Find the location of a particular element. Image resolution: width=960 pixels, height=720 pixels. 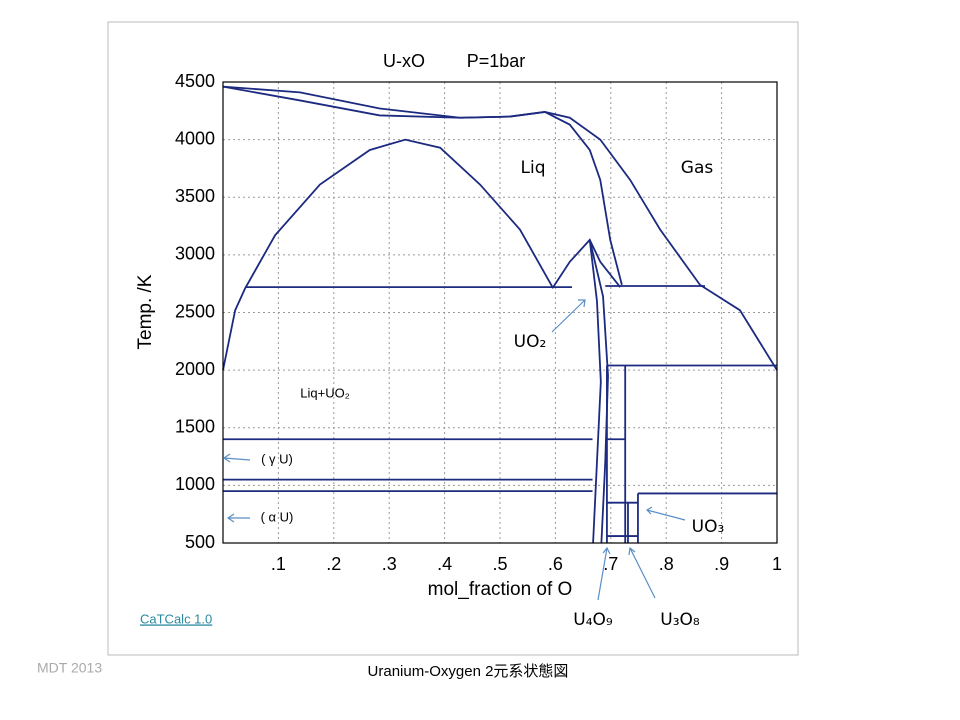

annotation: ( γ U) is located at coordinates (277, 458).